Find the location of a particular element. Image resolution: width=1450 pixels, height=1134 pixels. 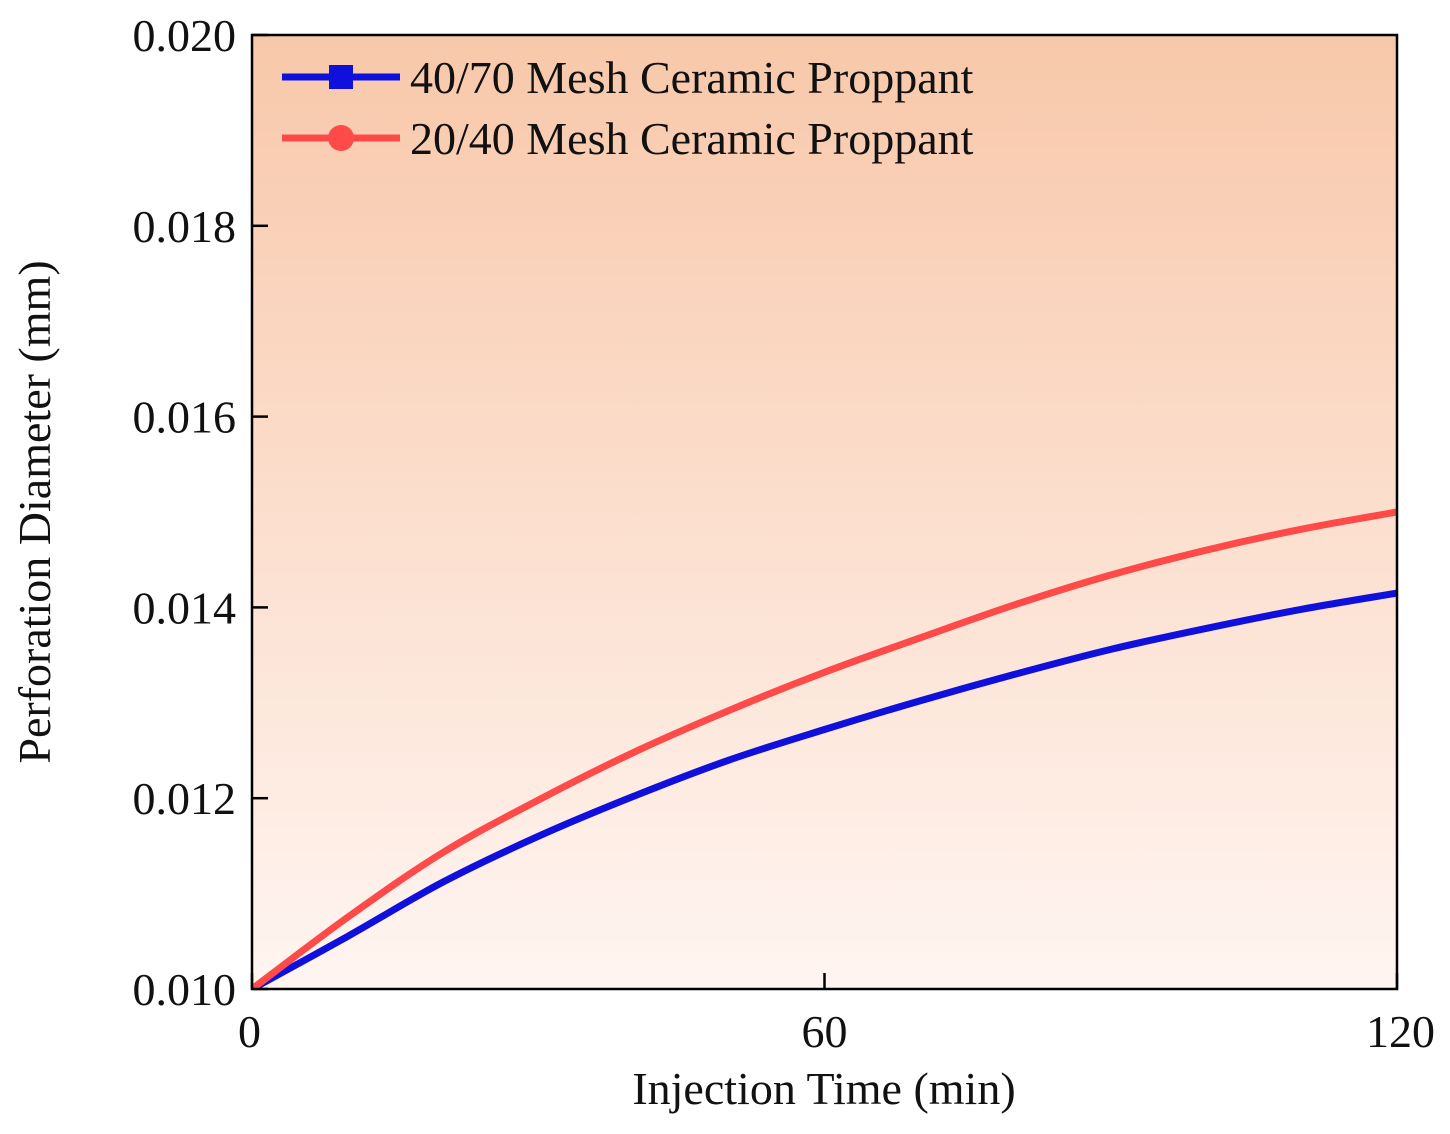

y-tick-labels: 0.010 0.012 0.014 0.016 0.018 0.020 is located at coordinates (185, 512).